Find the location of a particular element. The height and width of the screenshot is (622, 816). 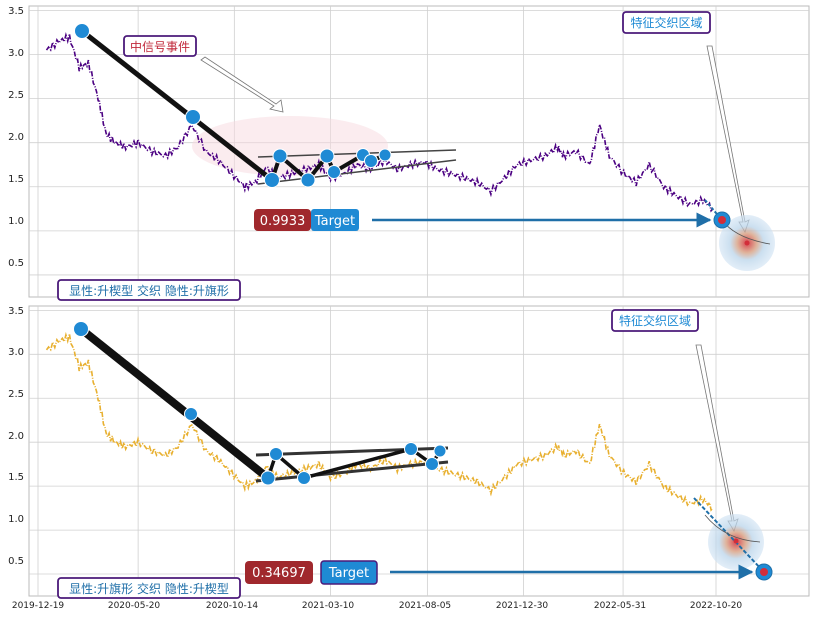

bottom-target-marker-inner is located at coordinates (764, 572).